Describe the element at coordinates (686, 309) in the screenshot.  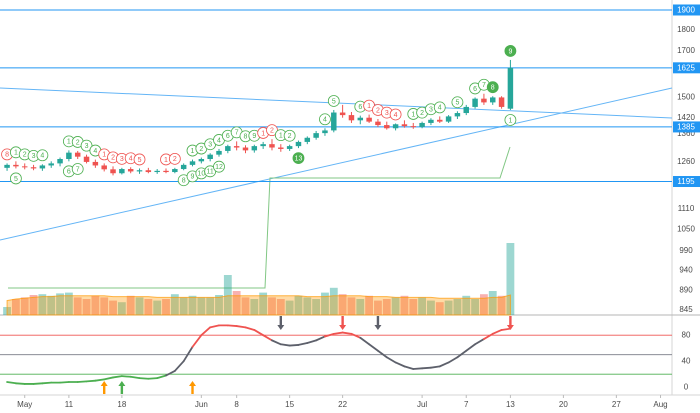
I see `y-tick-label: 845` at that location.